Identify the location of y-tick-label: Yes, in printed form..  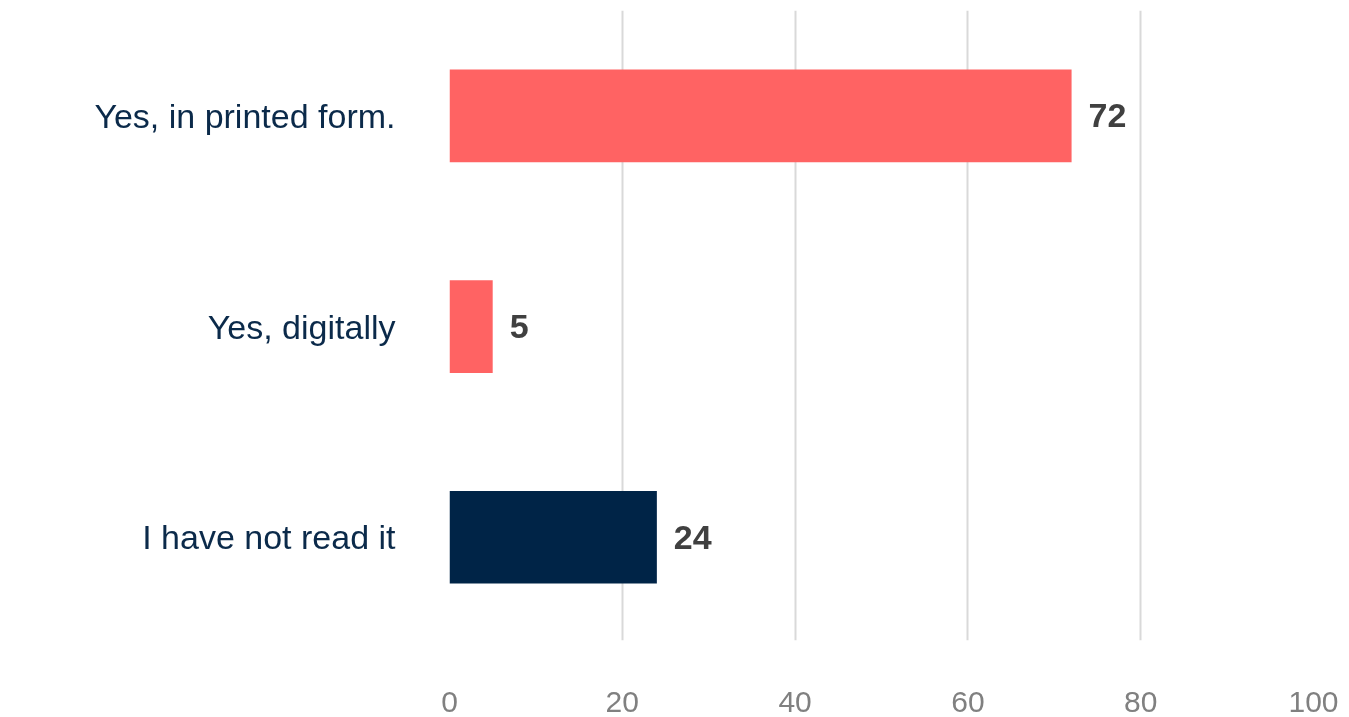
(245, 115).